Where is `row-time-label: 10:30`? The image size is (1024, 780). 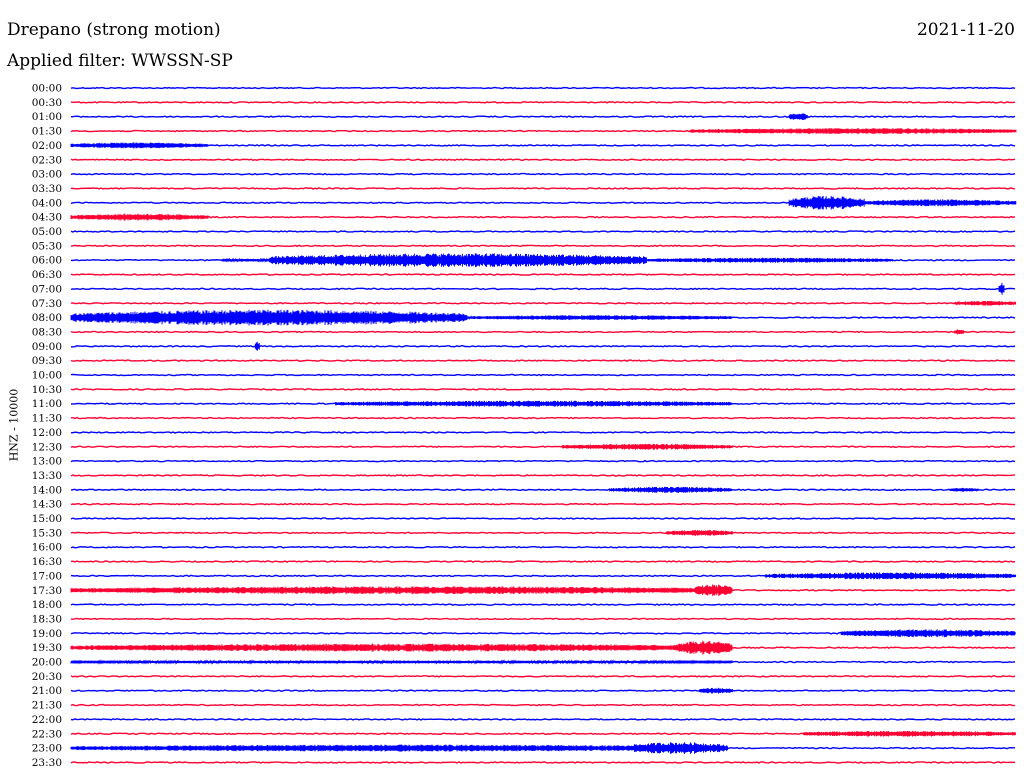
row-time-label: 10:30 is located at coordinates (47, 390).